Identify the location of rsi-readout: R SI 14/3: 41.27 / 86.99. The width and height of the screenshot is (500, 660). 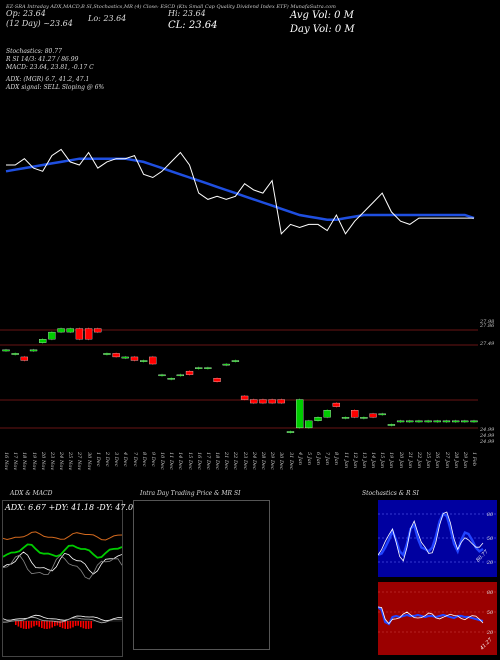
(42, 59).